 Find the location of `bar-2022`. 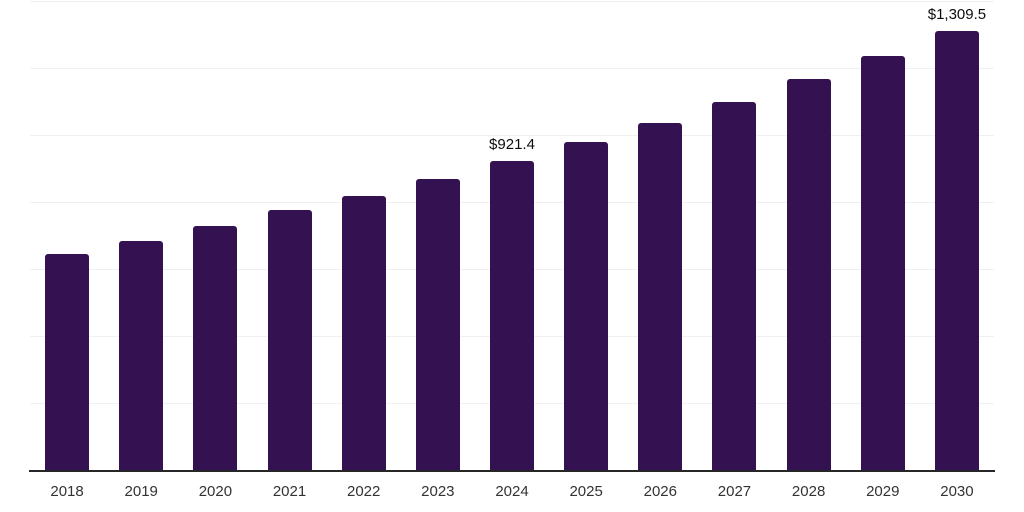

bar-2022 is located at coordinates (363, 332).